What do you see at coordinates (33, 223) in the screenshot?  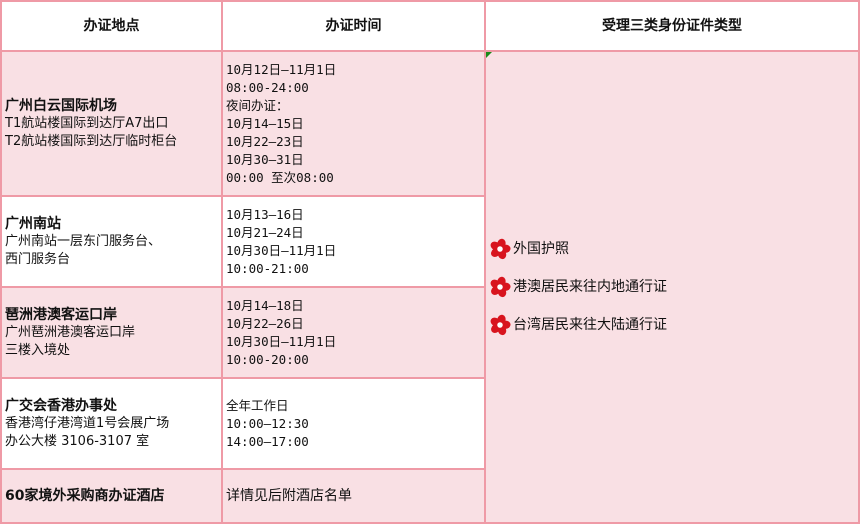 I see `location-name: 广州南站` at bounding box center [33, 223].